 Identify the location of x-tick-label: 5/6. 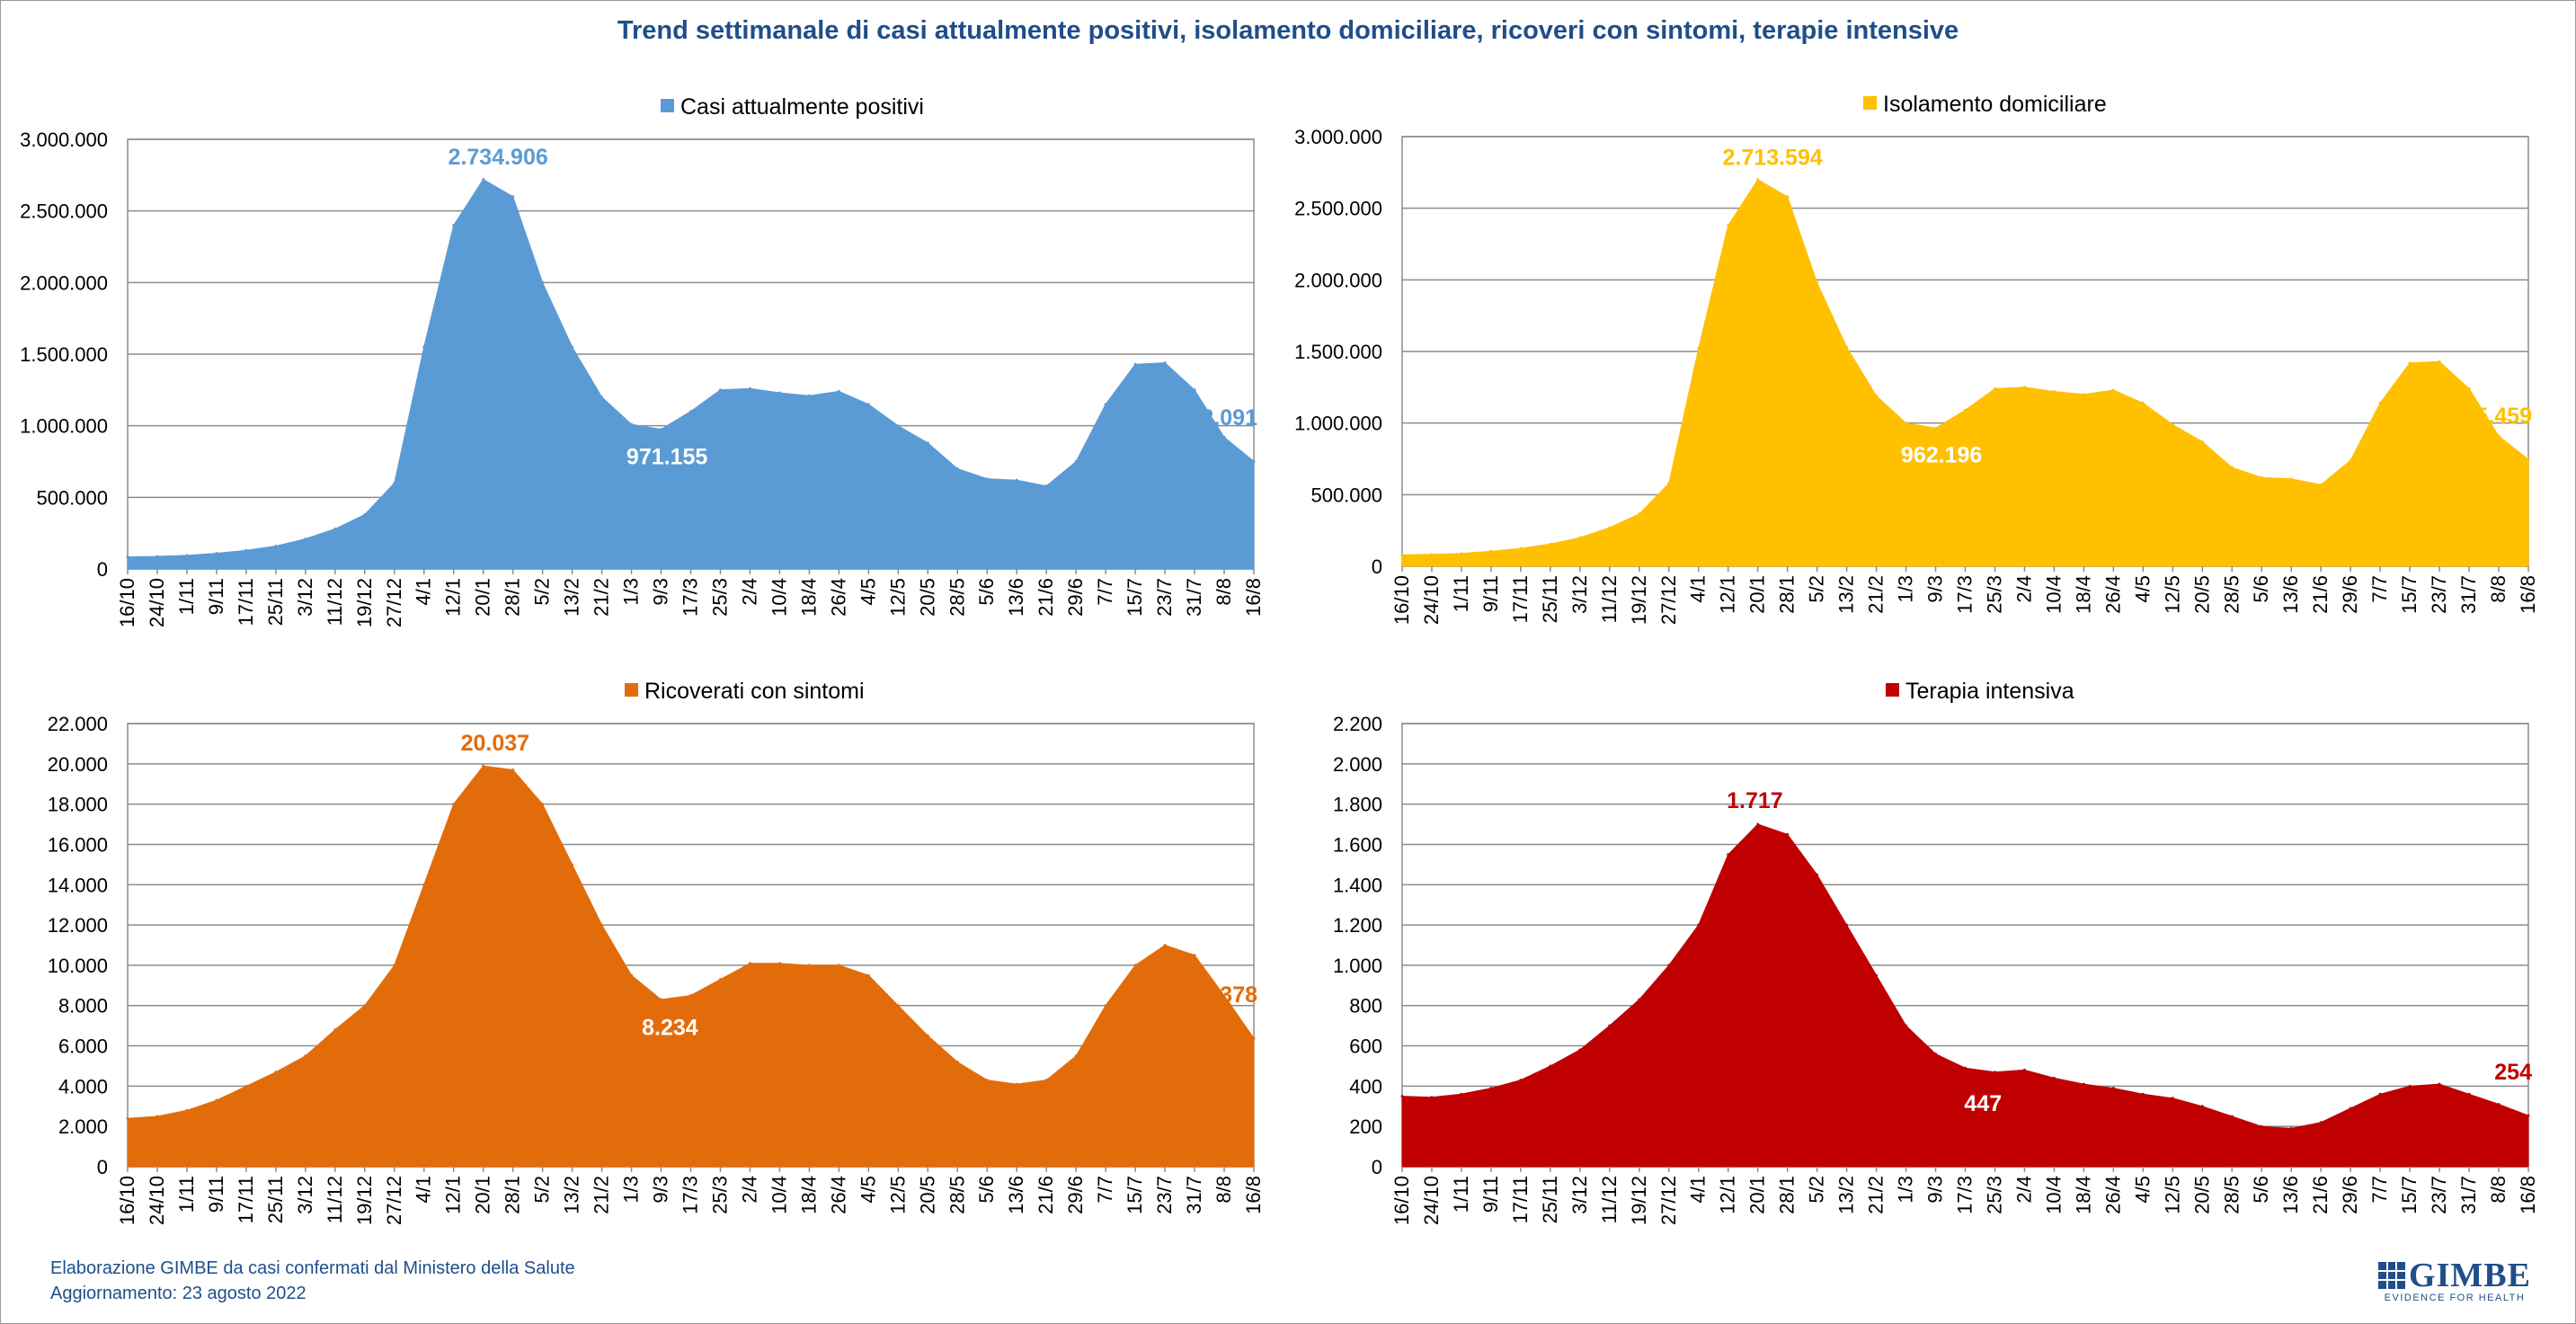
(987, 1190).